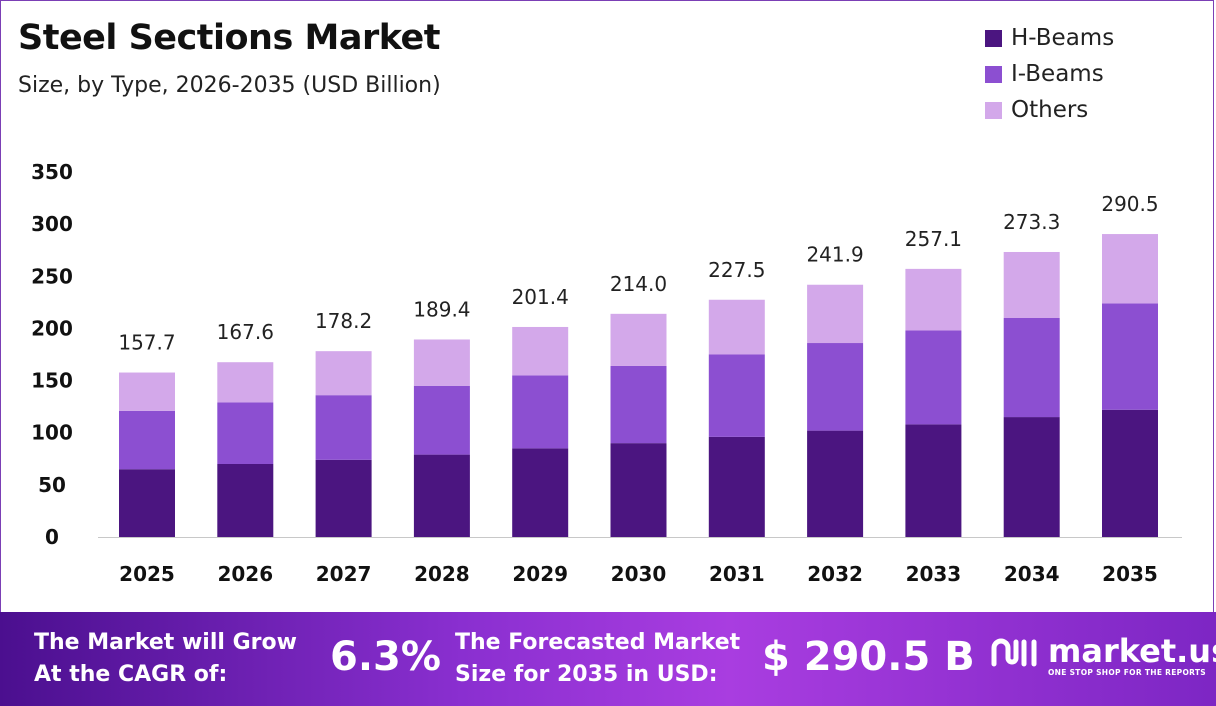 Image resolution: width=1216 pixels, height=706 pixels. Describe the element at coordinates (131, 674) in the screenshot. I see `cagr-label-line2: At the CAGR of:` at that location.